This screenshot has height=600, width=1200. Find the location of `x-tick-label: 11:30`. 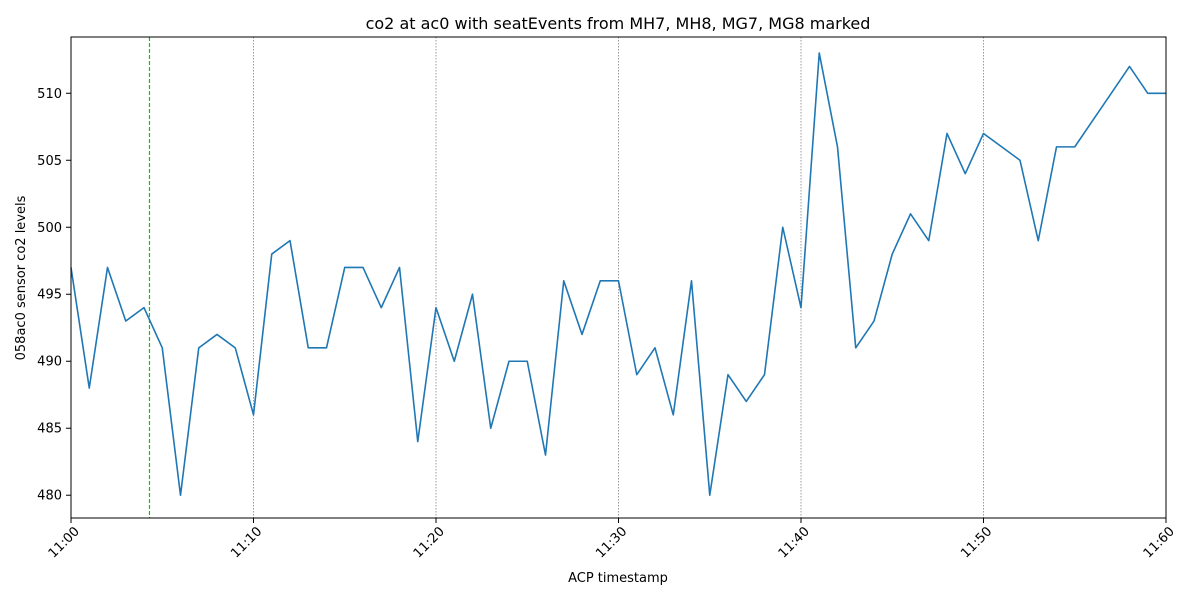

x-tick-label: 11:30 is located at coordinates (611, 542).